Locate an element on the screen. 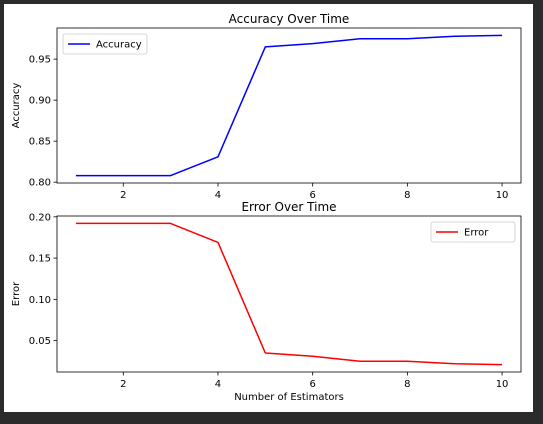 The width and height of the screenshot is (543, 424). y-tick-label: 0.85 is located at coordinates (40, 142).